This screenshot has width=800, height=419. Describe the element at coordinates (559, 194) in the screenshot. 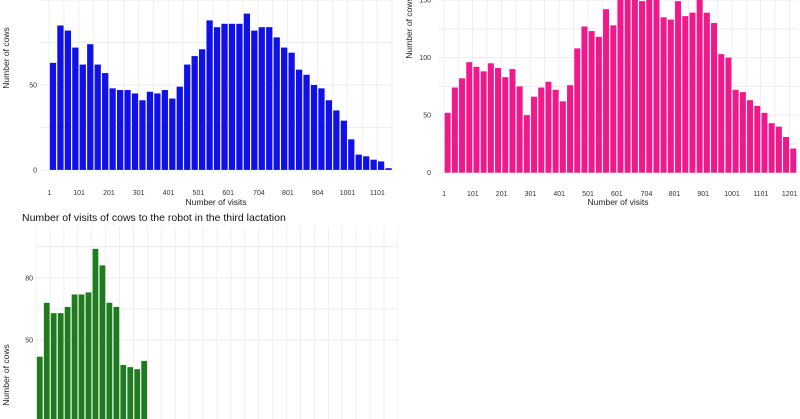

I see `x-tick-label: 401` at that location.